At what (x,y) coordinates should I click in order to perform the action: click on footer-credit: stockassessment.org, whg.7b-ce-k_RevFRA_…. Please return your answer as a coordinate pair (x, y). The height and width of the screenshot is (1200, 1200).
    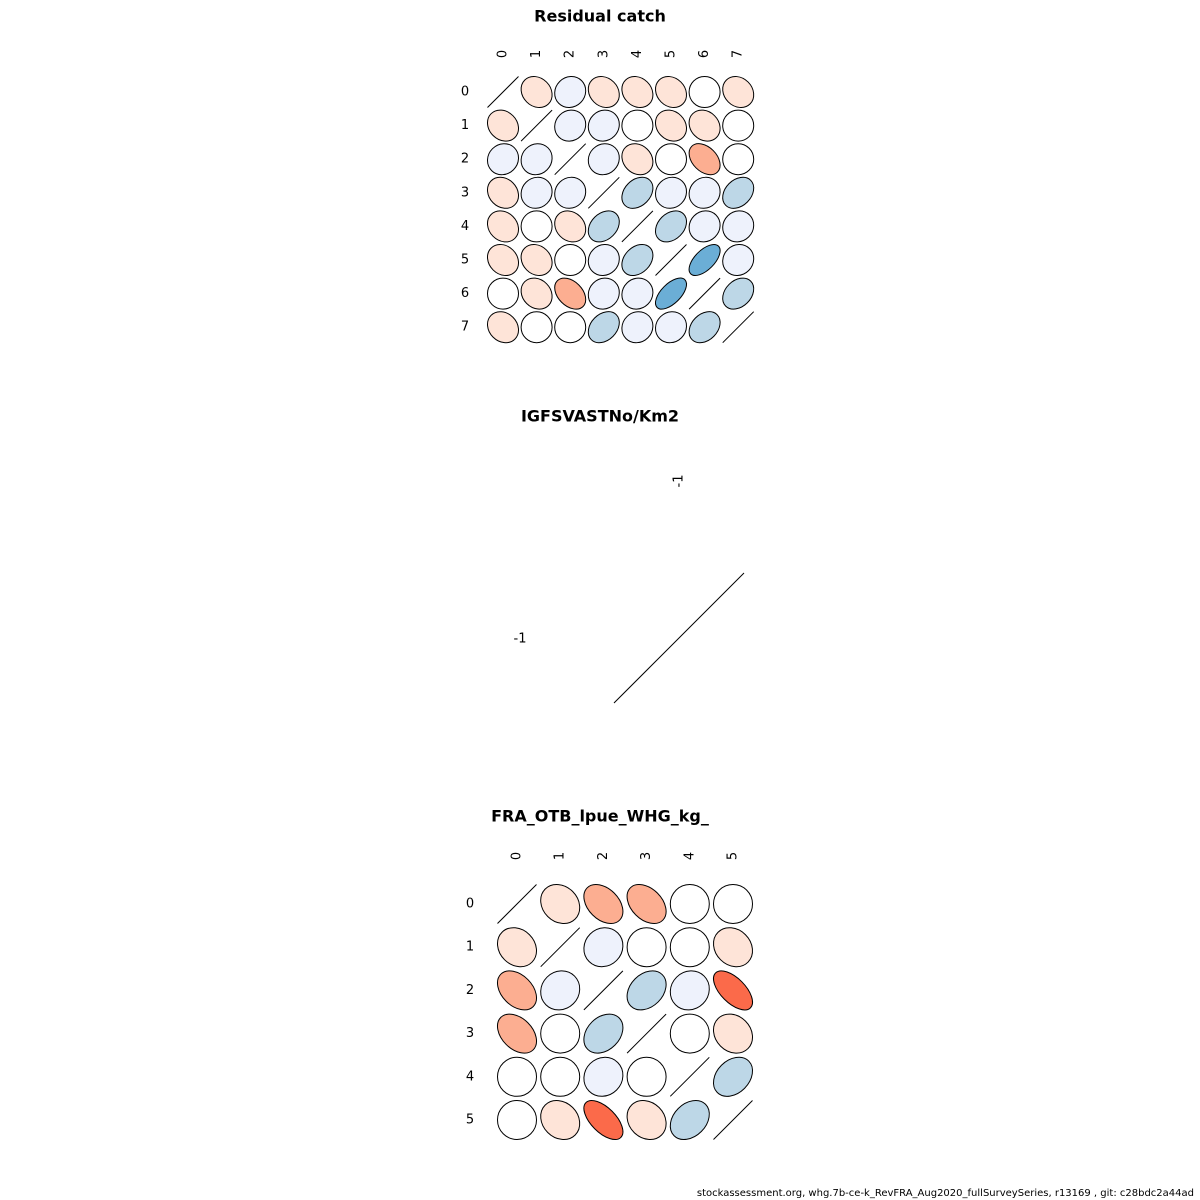
    Looking at the image, I should click on (945, 1193).